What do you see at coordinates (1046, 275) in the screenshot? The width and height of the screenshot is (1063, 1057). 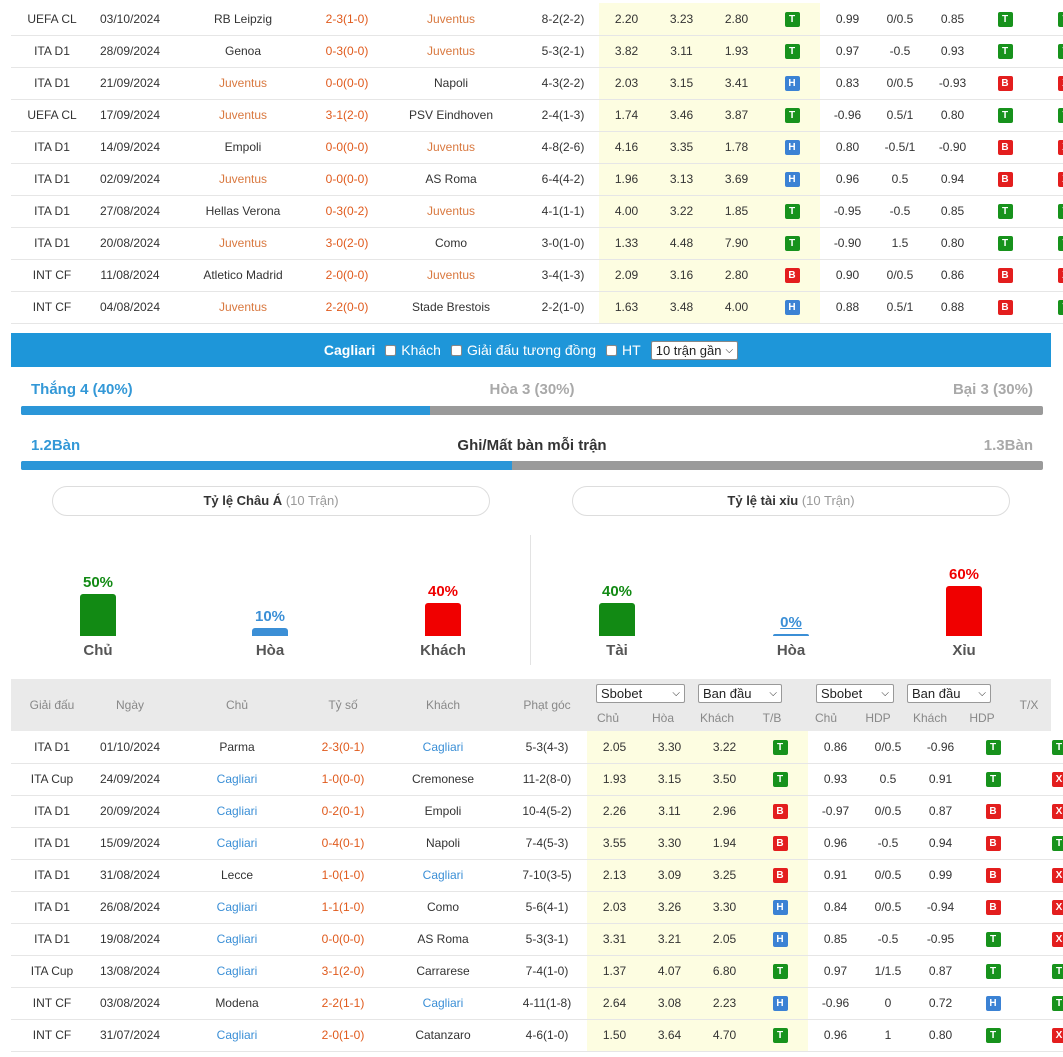 I see `tx-result-cell: X` at bounding box center [1046, 275].